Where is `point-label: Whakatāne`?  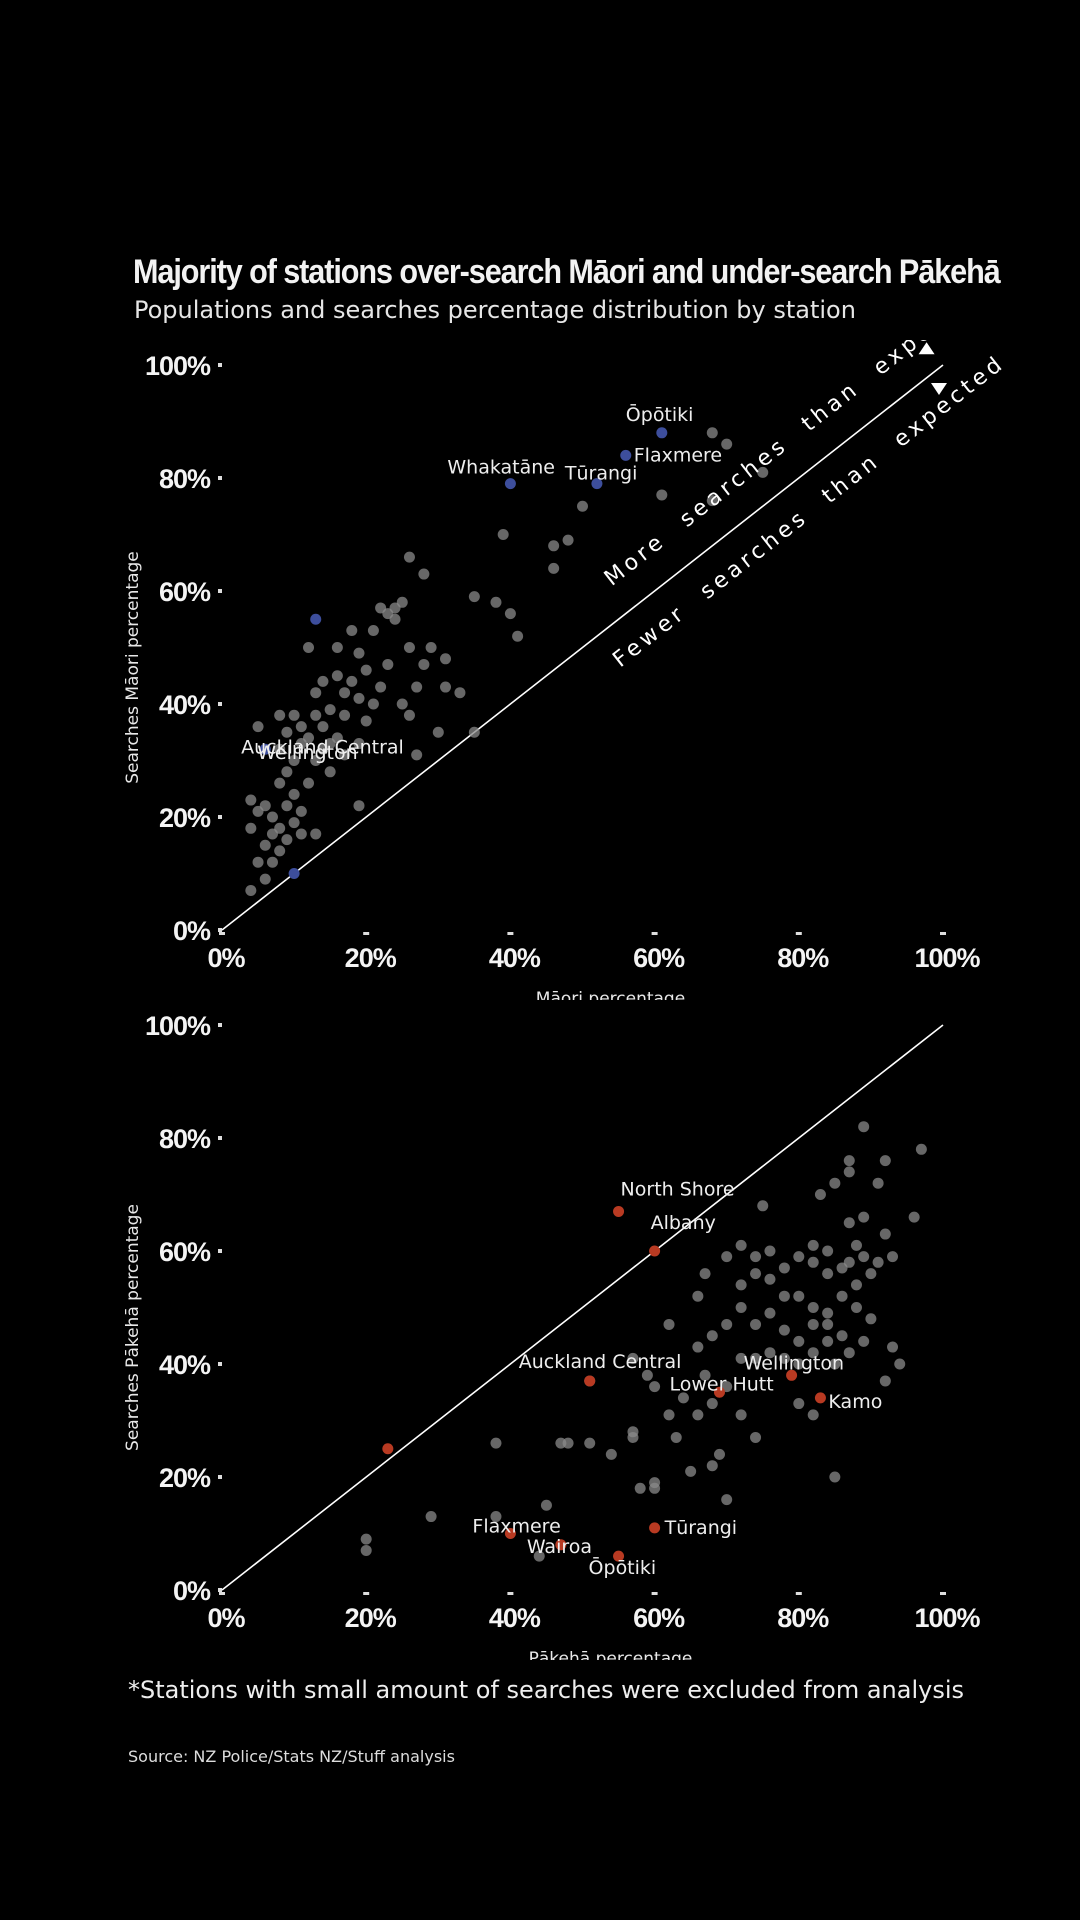 point-label: Whakatāne is located at coordinates (501, 468).